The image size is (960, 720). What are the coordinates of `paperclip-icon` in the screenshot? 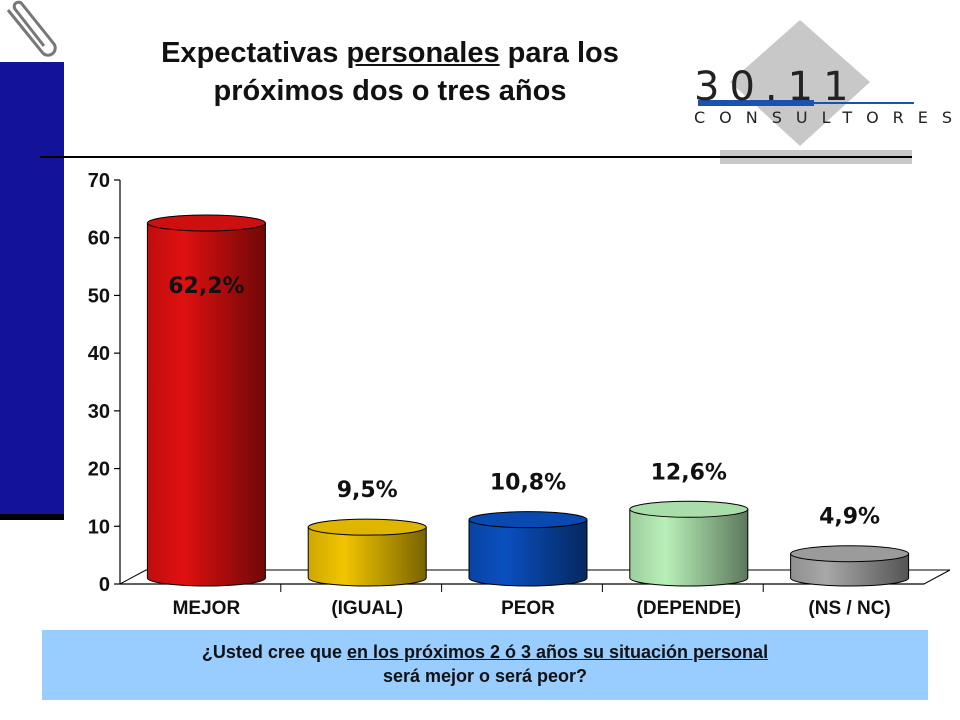 It's located at (31, 28).